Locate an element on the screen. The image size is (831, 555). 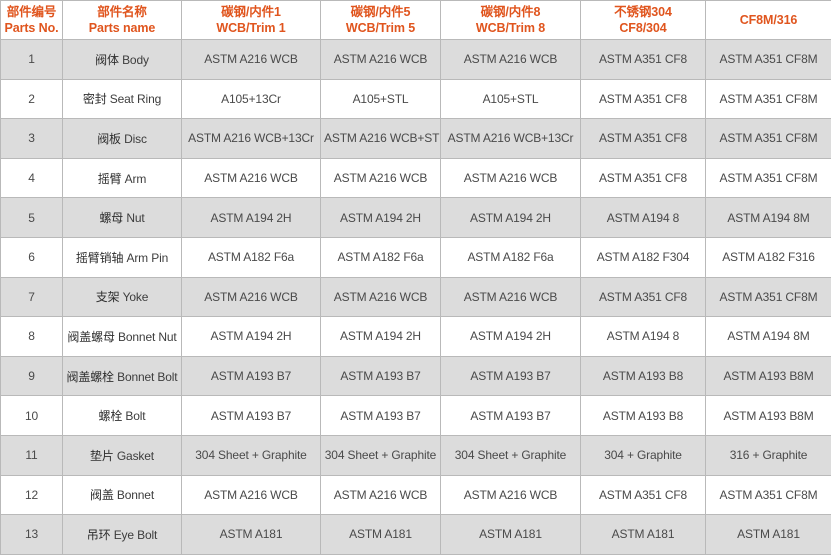
column-header-wcb-trim5: 碳钢/内件5 WCB/Trim 5 is located at coordinates (381, 20).